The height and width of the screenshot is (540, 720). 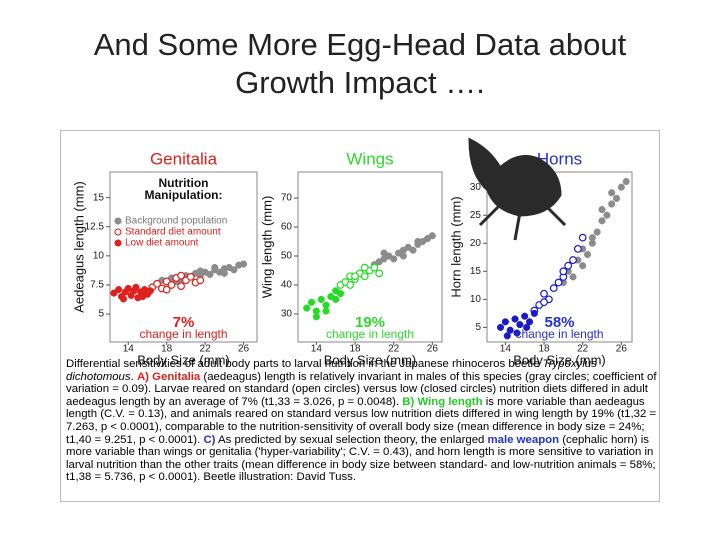 I want to click on title-line: And Some More Egg-Head Data about, so click(x=360, y=44).